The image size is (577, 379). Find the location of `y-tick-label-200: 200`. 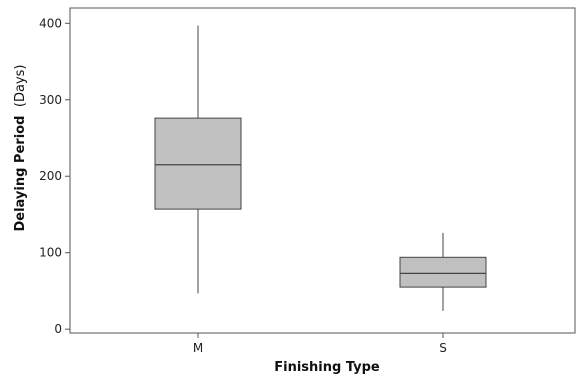

y-tick-label-200: 200 is located at coordinates (50, 176).